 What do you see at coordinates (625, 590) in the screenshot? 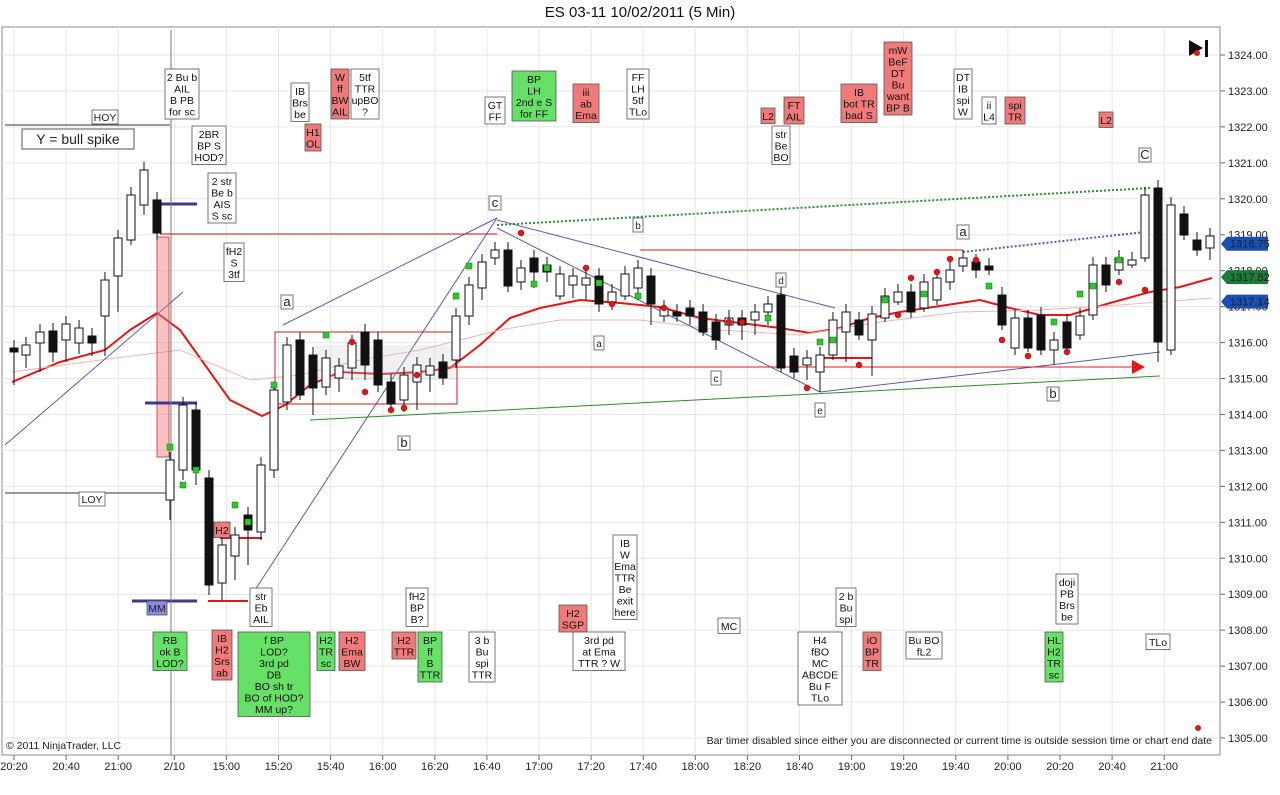
I see `annotation-line: Be` at bounding box center [625, 590].